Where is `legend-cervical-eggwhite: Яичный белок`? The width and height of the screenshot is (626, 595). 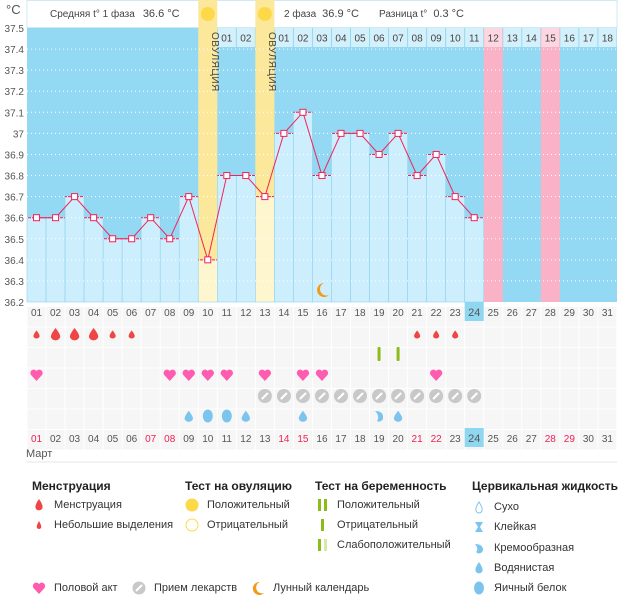
legend-cervical-eggwhite: Яичный белок is located at coordinates (519, 588).